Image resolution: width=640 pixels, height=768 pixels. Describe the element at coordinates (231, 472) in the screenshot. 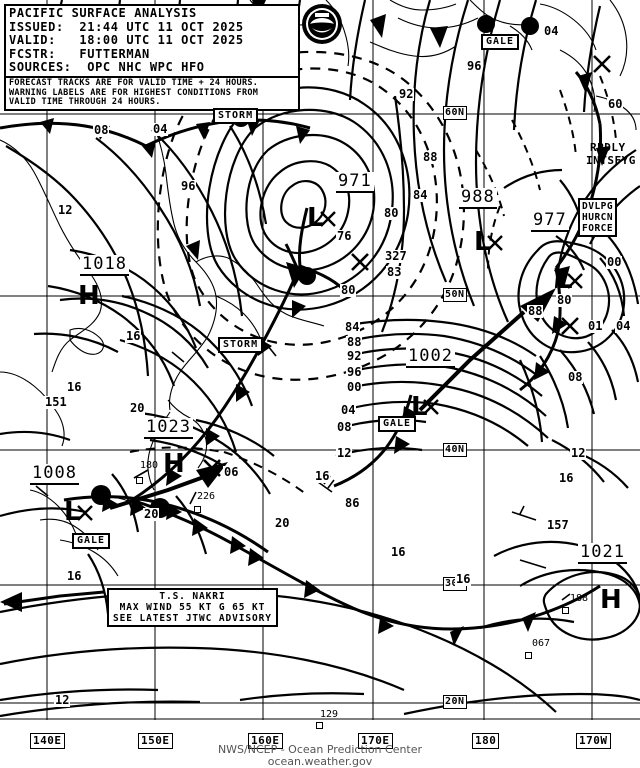

I see `isobar-label: 06` at that location.